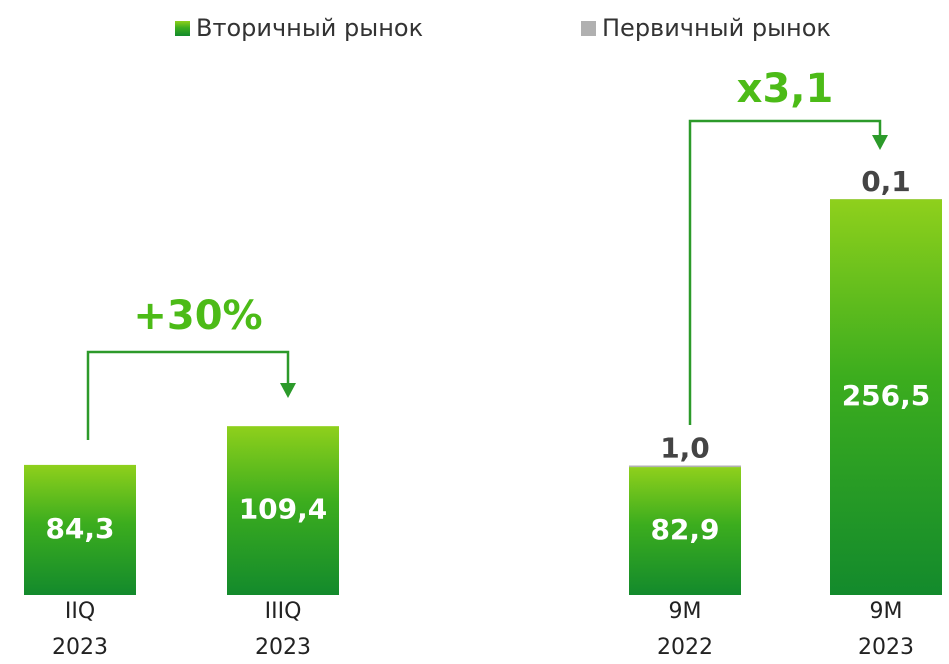 Image resolution: width=949 pixels, height=664 pixels. What do you see at coordinates (886, 181) in the screenshot?
I see `value-label: 0,1` at bounding box center [886, 181].